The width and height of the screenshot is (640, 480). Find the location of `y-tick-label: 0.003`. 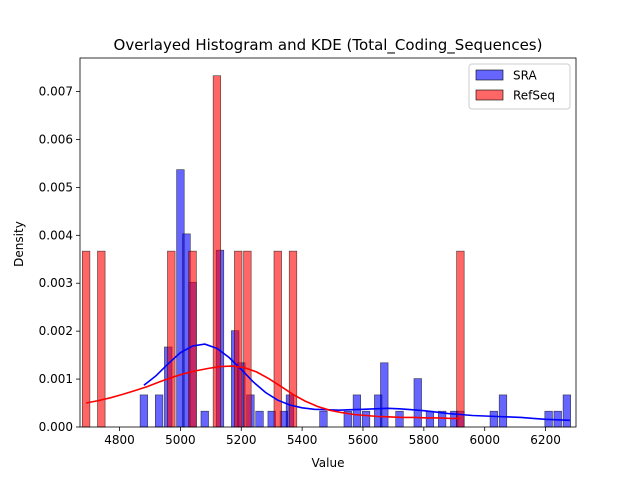

y-tick-label: 0.003 is located at coordinates (56, 283).